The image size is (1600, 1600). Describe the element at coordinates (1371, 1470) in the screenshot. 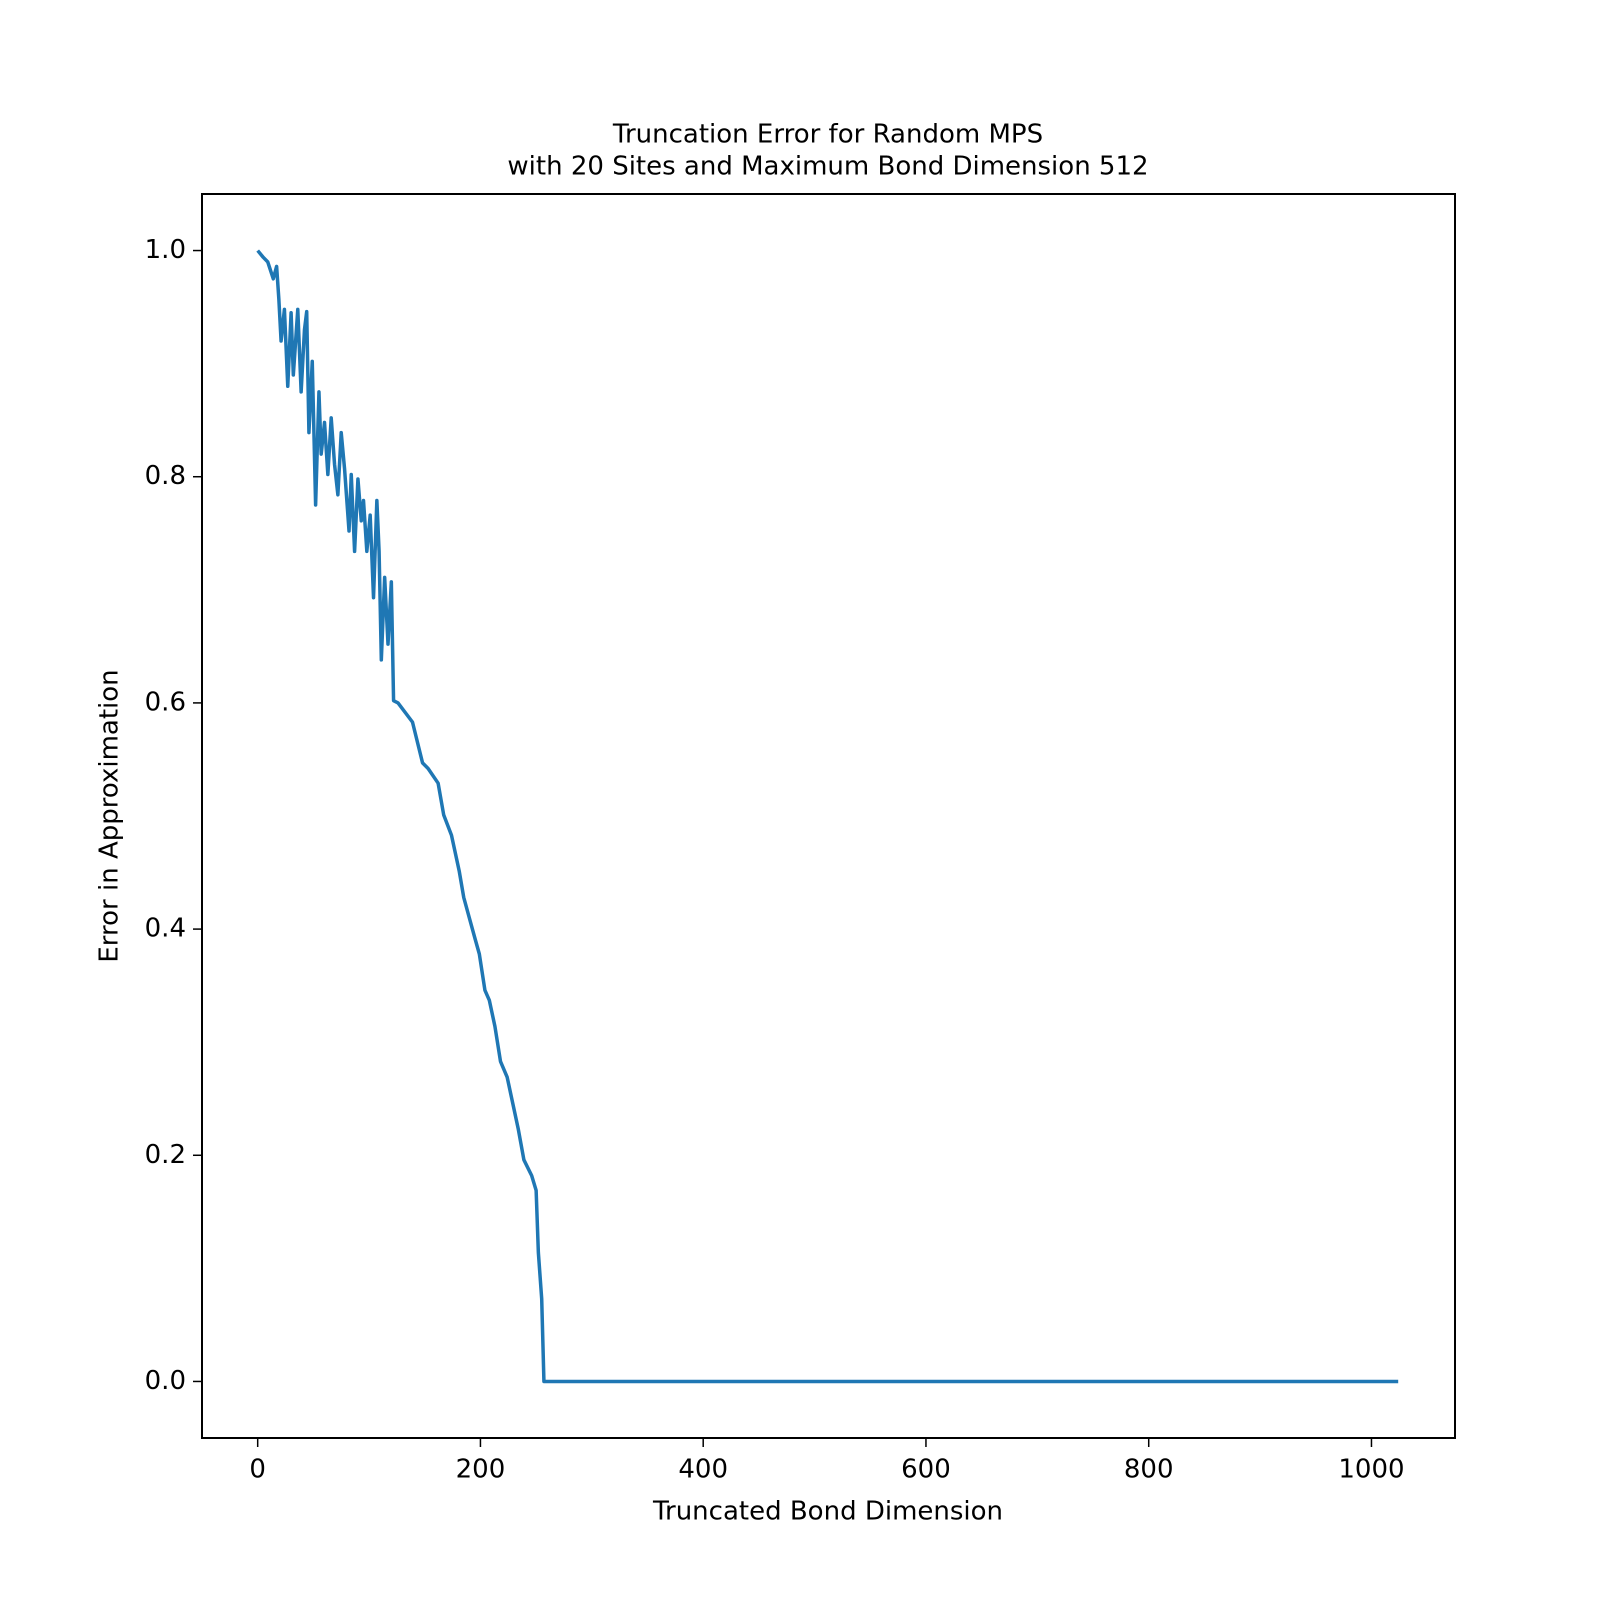

I see `x-tick-label: 1000` at that location.